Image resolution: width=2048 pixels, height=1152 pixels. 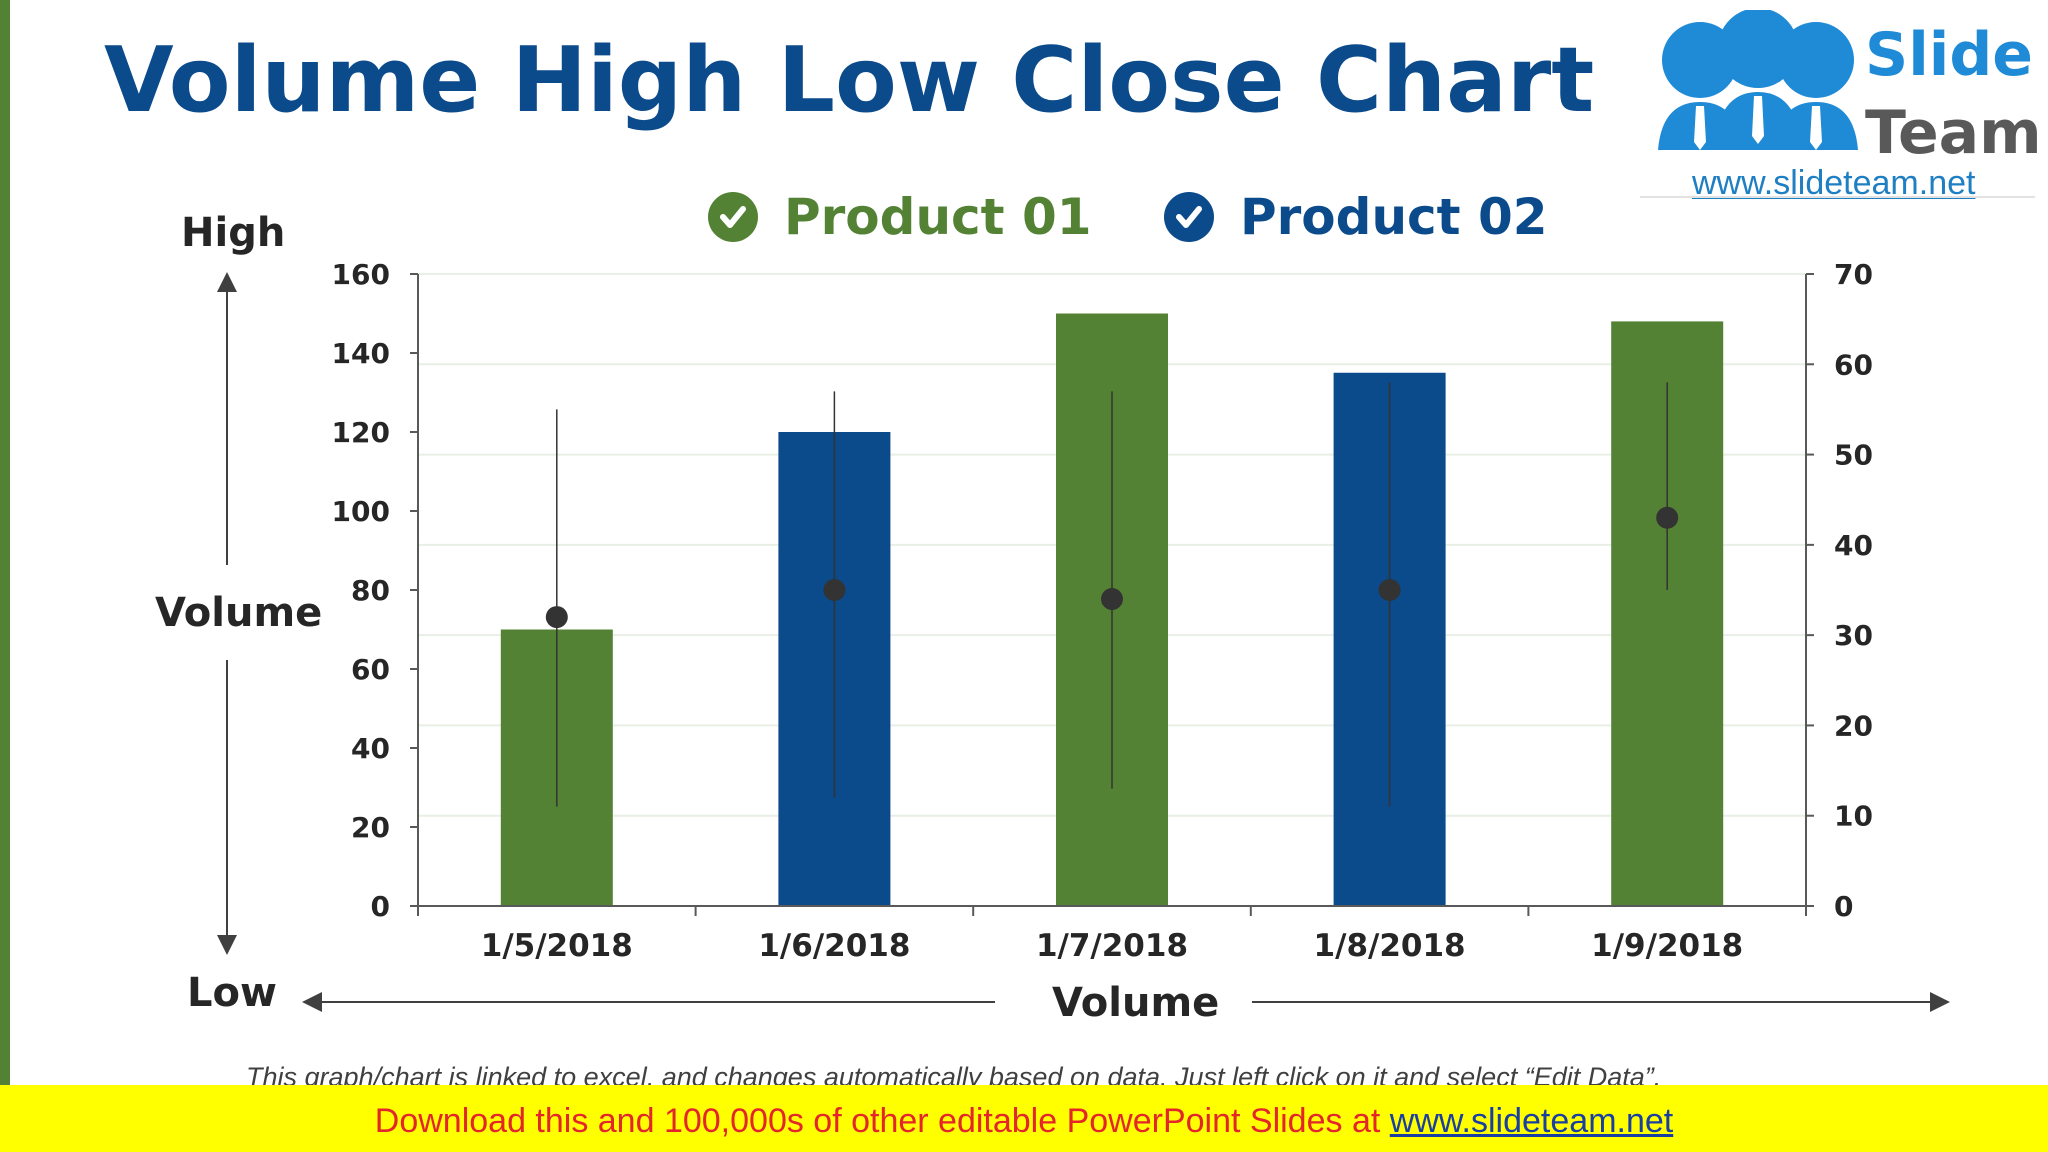 What do you see at coordinates (1853, 364) in the screenshot?
I see `y-right-tick-label: 60` at bounding box center [1853, 364].